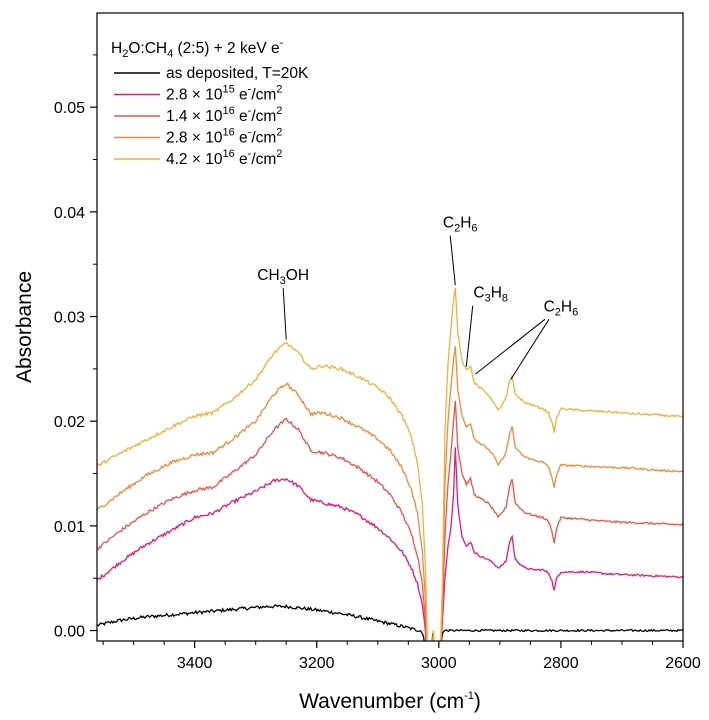 This screenshot has height=720, width=709. I want to click on legend-label-3: 2.8 × 1016 e-/cm2, so click(224, 137).